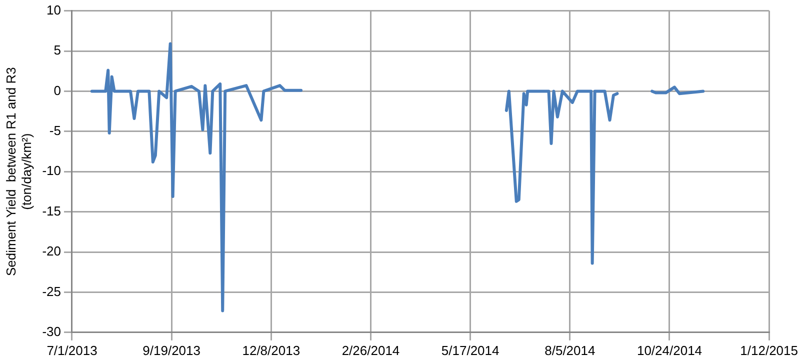  I want to click on y-tick-label: 5, so click(57, 50).